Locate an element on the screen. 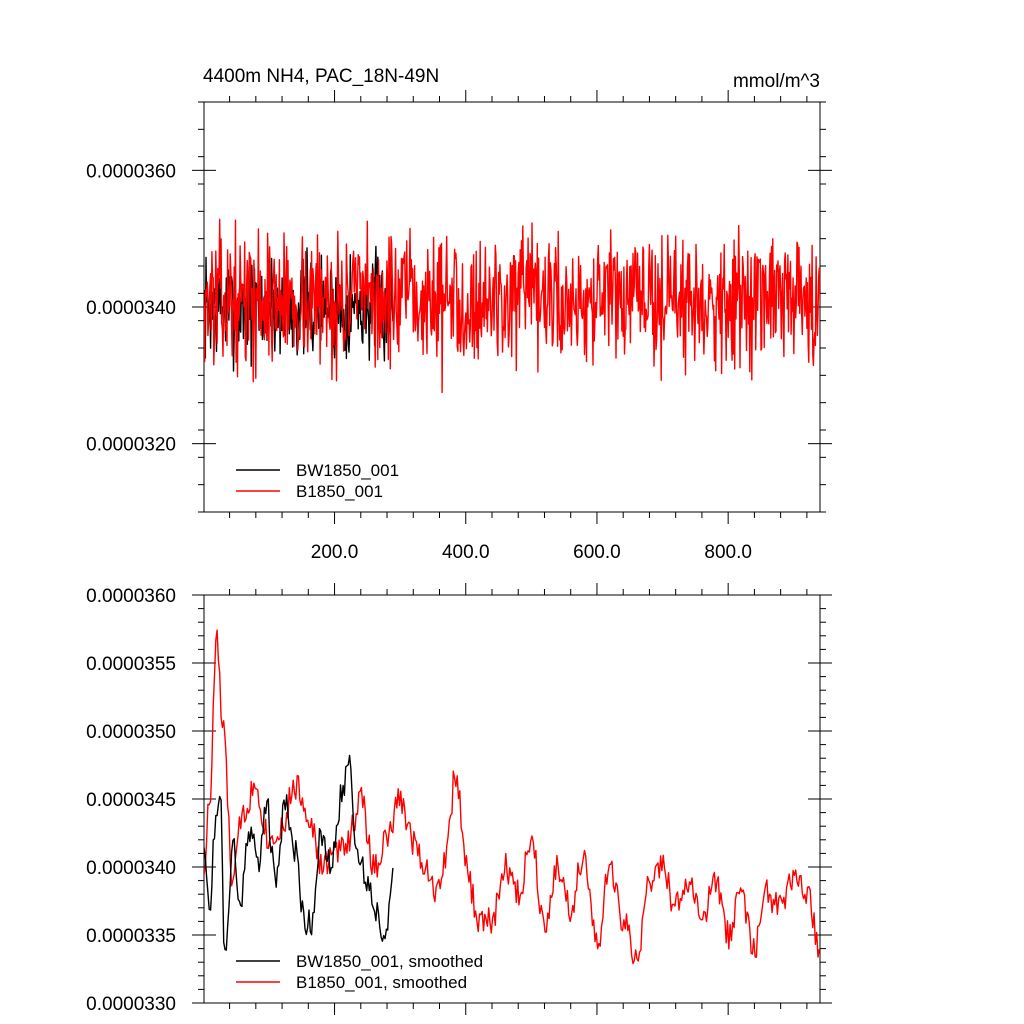 The image size is (1024, 1024). y-tick-label: 0.0000345 is located at coordinates (131, 800).